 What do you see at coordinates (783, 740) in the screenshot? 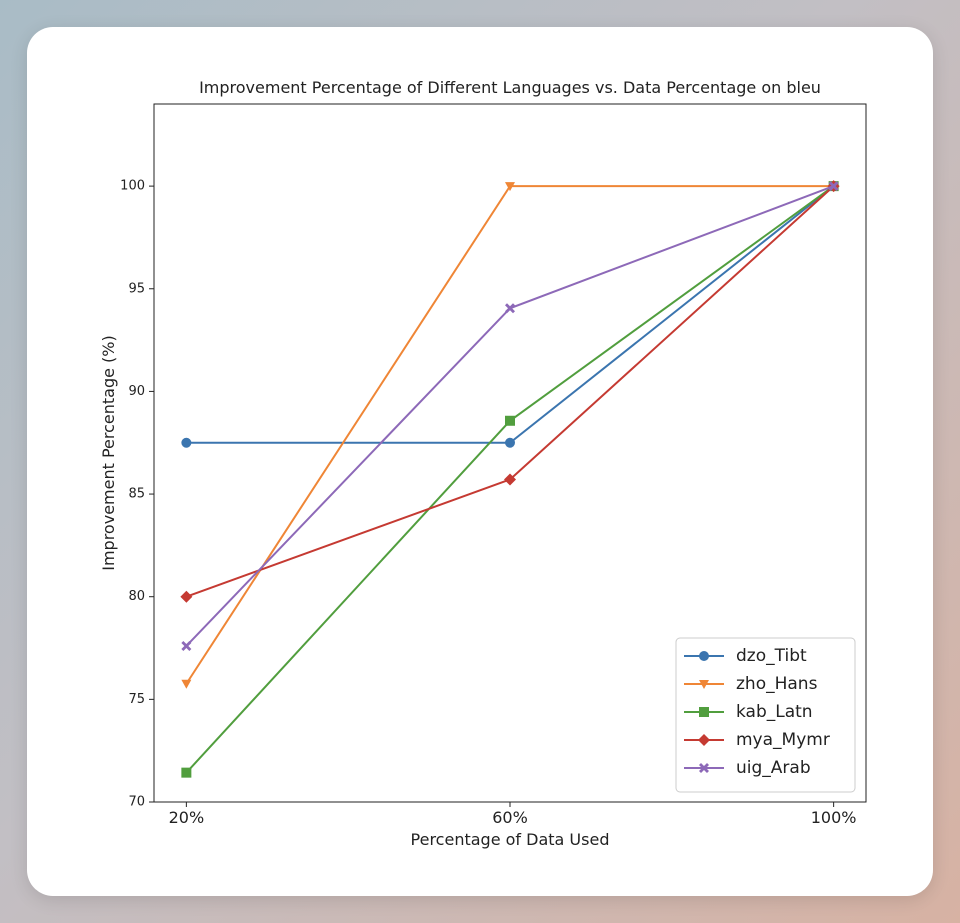
I see `legend-label: mya_Mymr` at bounding box center [783, 740].